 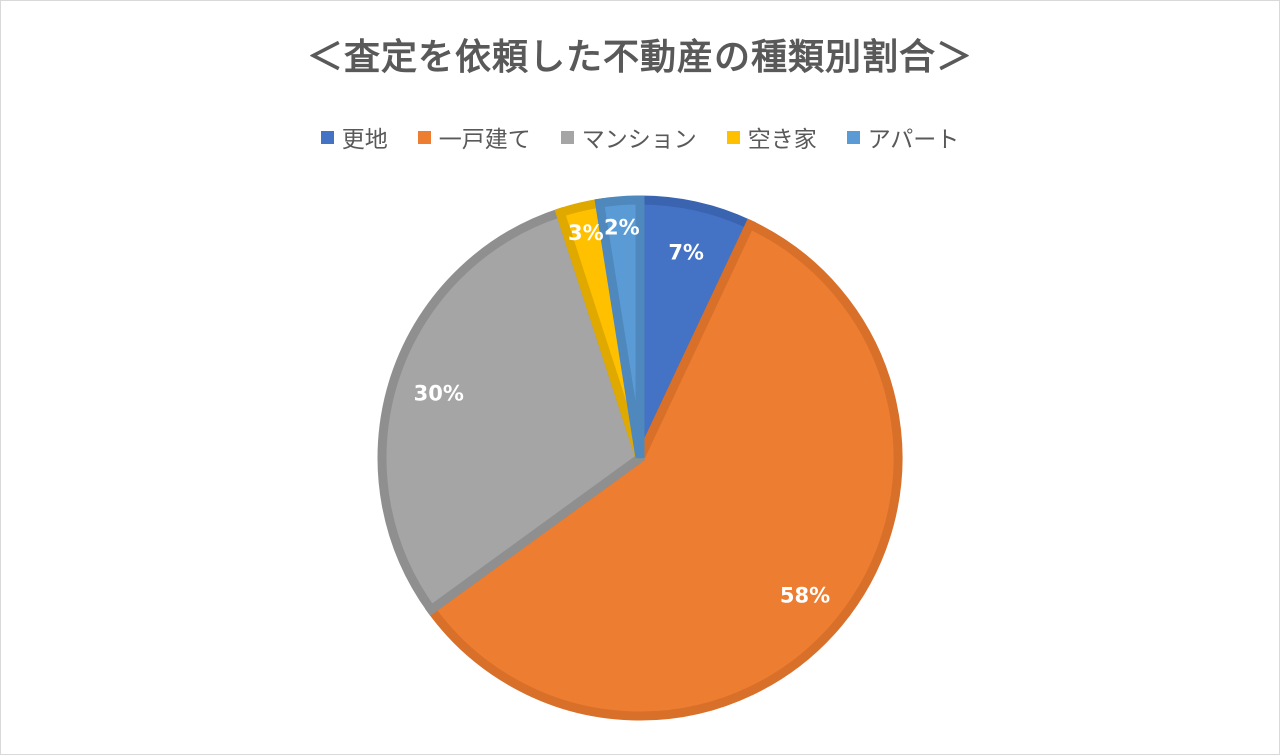 I want to click on data-label: 3%, so click(x=586, y=233).